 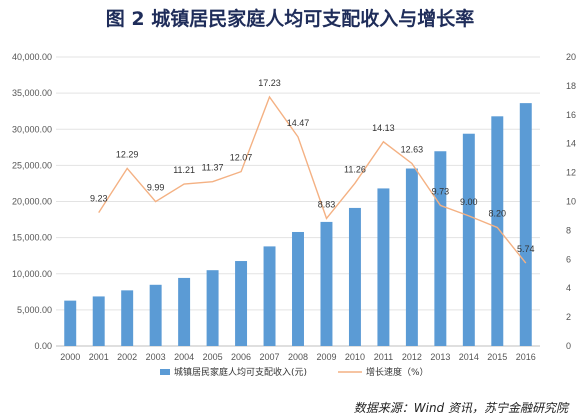 What do you see at coordinates (213, 357) in the screenshot?
I see `x-tick-label: 2005` at bounding box center [213, 357].